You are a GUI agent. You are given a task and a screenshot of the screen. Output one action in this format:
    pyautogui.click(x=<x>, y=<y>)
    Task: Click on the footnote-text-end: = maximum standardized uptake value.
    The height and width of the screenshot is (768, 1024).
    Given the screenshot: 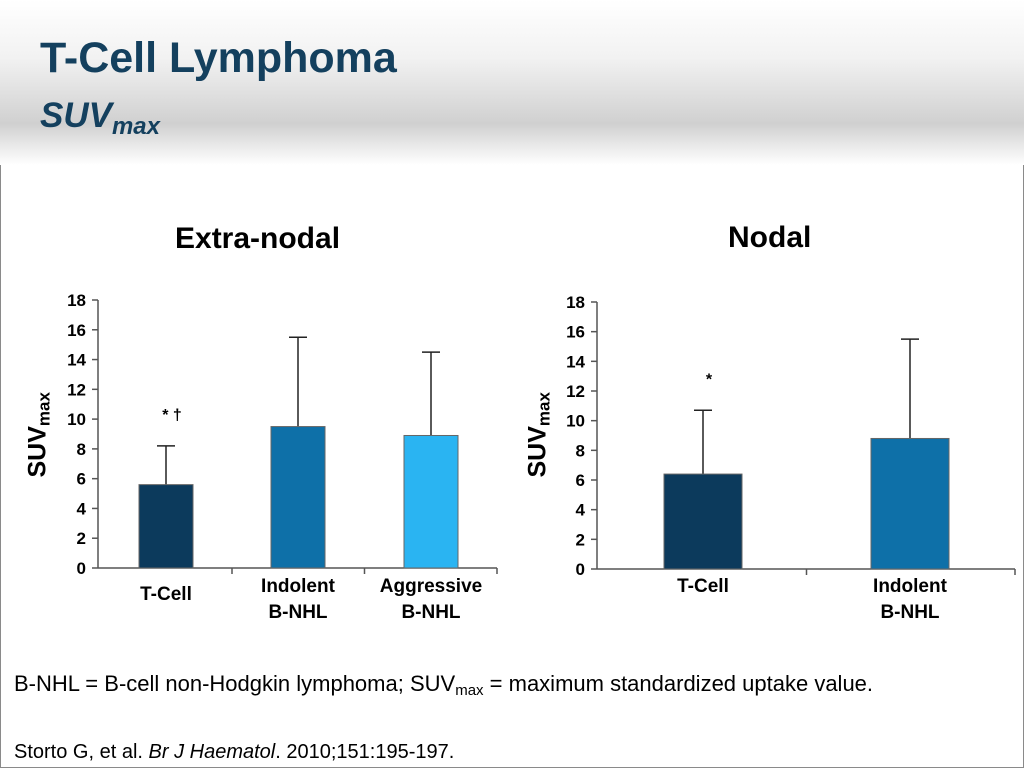 What is the action you would take?
    pyautogui.click(x=678, y=683)
    